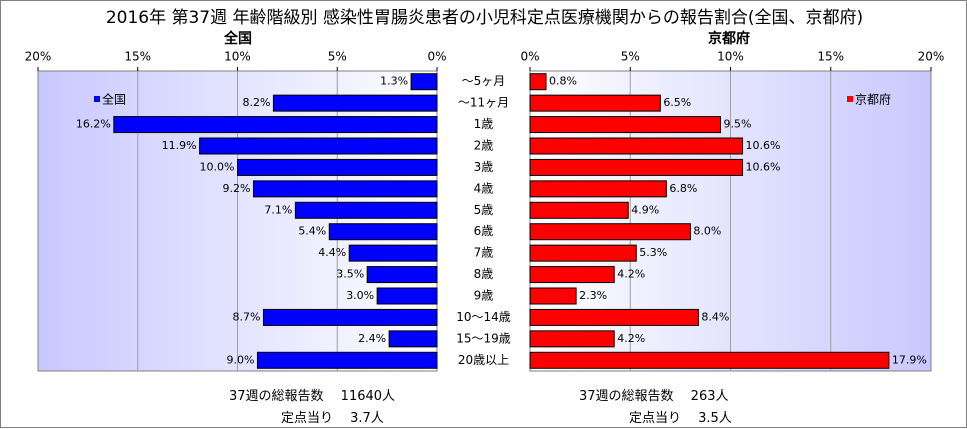 The image size is (967, 429). I want to click on kyoto-data-label: 8.0%, so click(707, 231).